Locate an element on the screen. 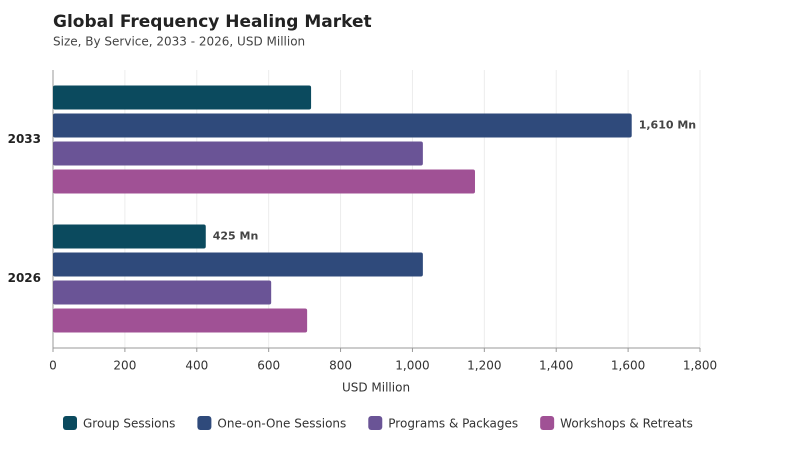 This screenshot has width=800, height=450. x-tick-label: 1,800 is located at coordinates (700, 366).